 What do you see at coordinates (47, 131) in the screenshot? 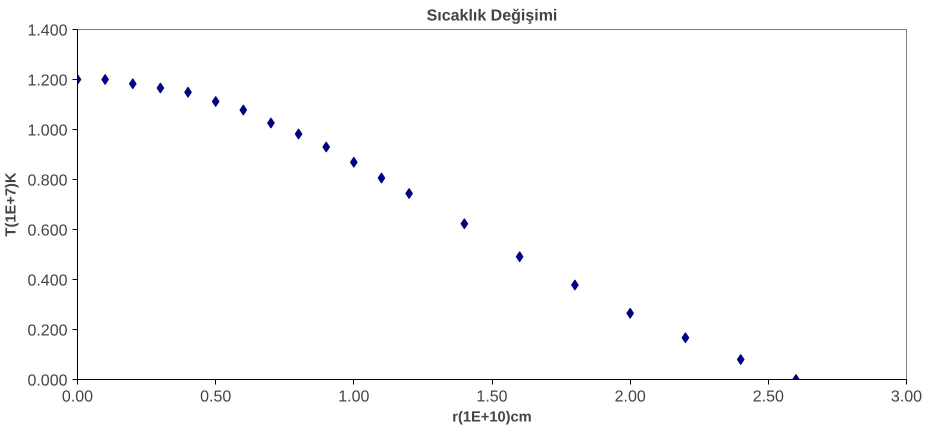
I see `y-tick-label: 1.000` at bounding box center [47, 131].